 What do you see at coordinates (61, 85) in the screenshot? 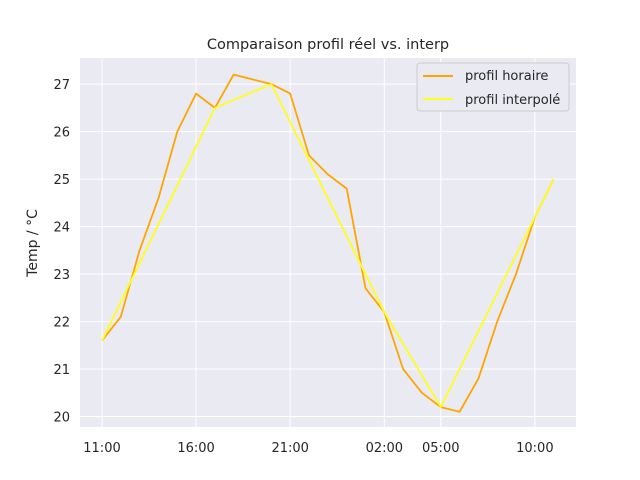
I see `y-tick-label: 27` at bounding box center [61, 85].